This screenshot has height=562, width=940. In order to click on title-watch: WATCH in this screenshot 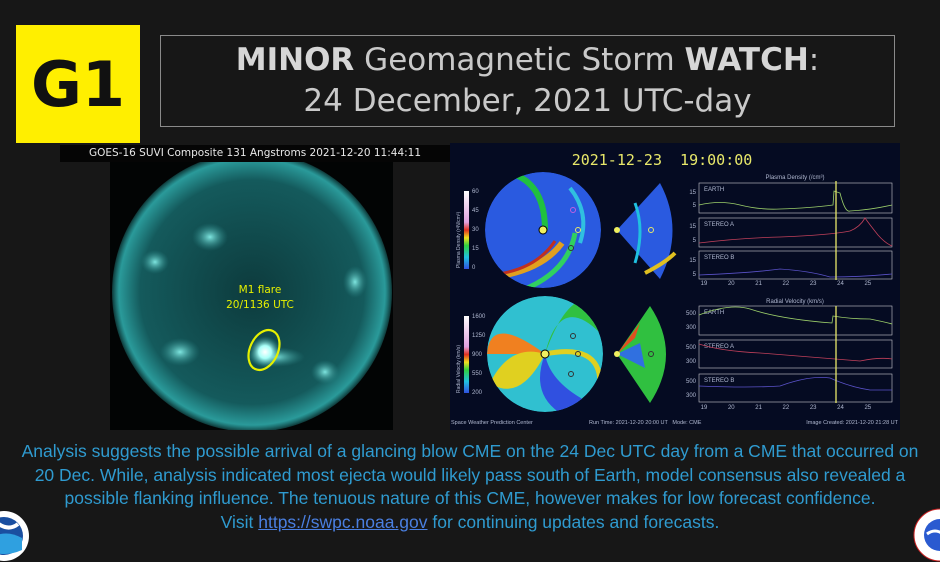, I will do `click(746, 60)`.